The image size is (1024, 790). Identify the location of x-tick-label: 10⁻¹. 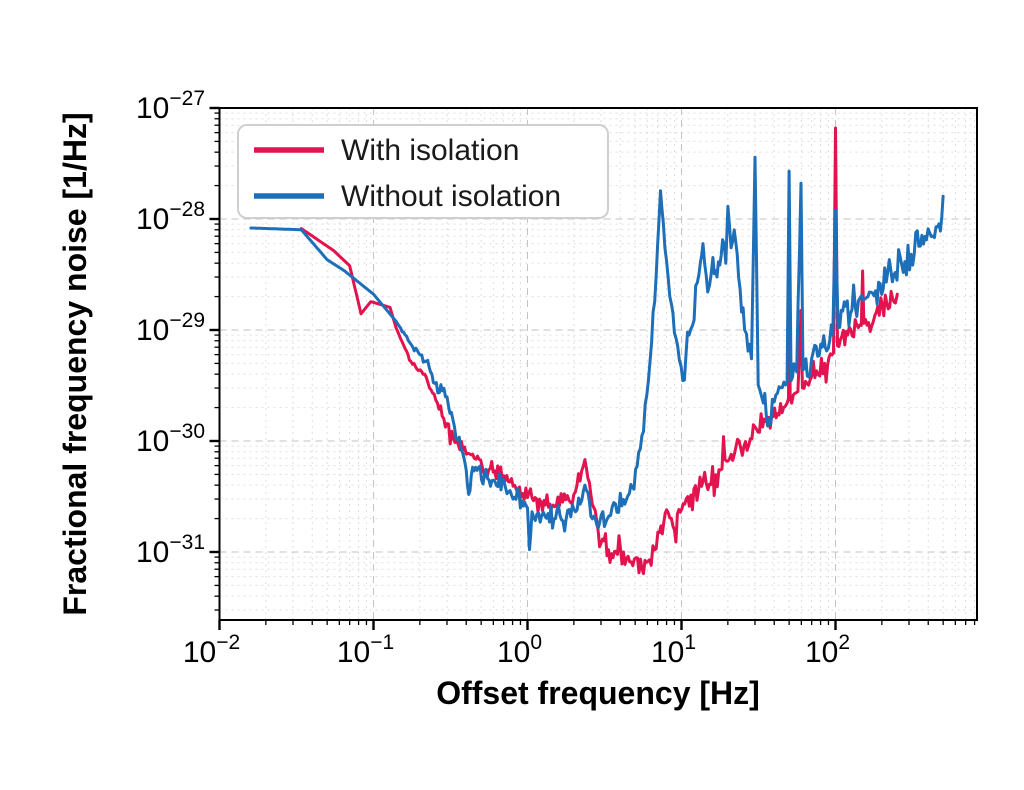
(365, 650).